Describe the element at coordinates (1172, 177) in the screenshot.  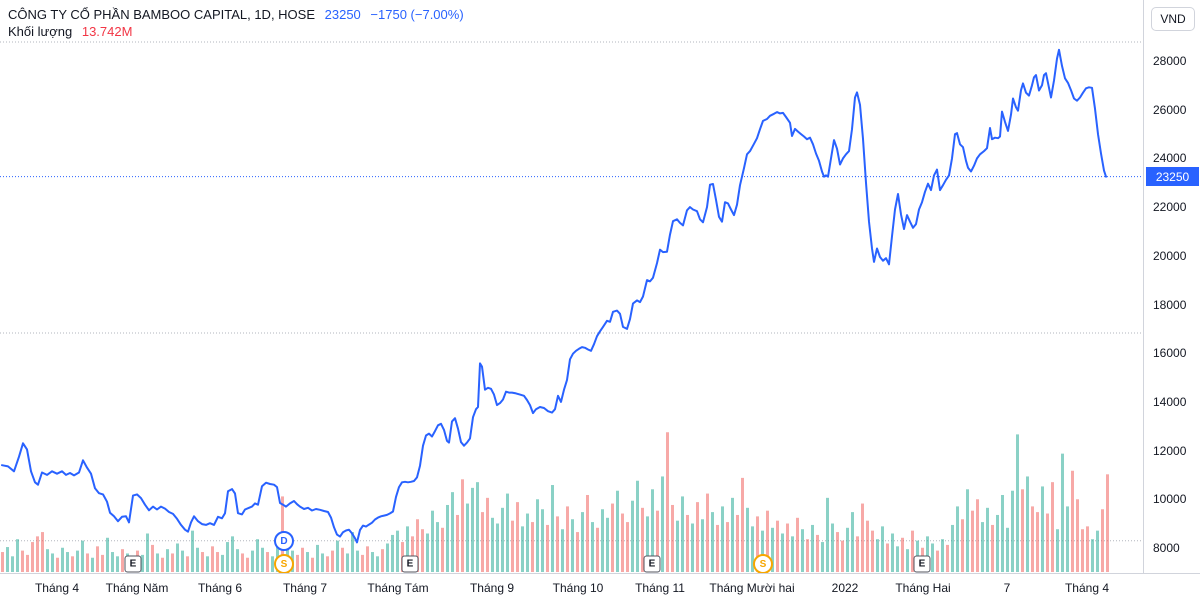
I see `last-price-badge: 23250` at that location.